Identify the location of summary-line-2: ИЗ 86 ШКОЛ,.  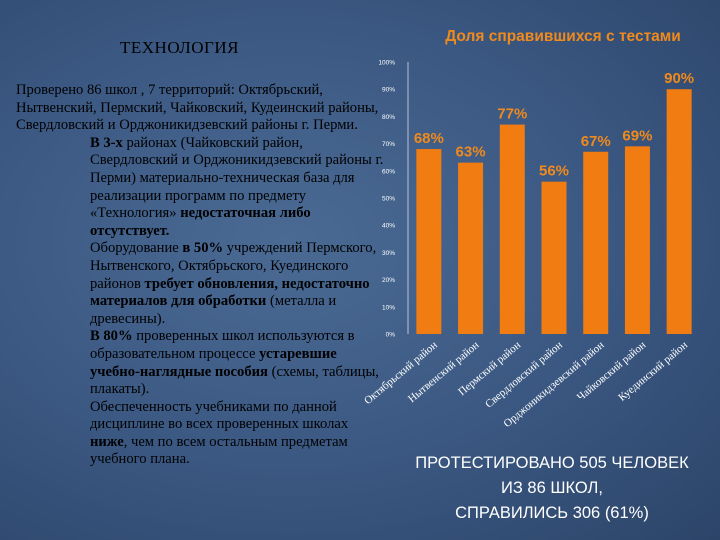
(552, 488).